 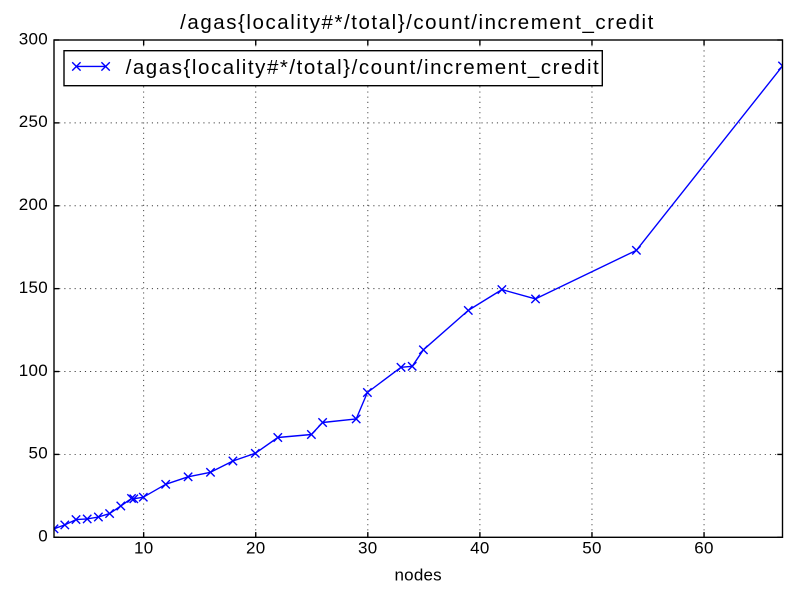 What do you see at coordinates (704, 548) in the screenshot?
I see `svg-text: 60` at bounding box center [704, 548].